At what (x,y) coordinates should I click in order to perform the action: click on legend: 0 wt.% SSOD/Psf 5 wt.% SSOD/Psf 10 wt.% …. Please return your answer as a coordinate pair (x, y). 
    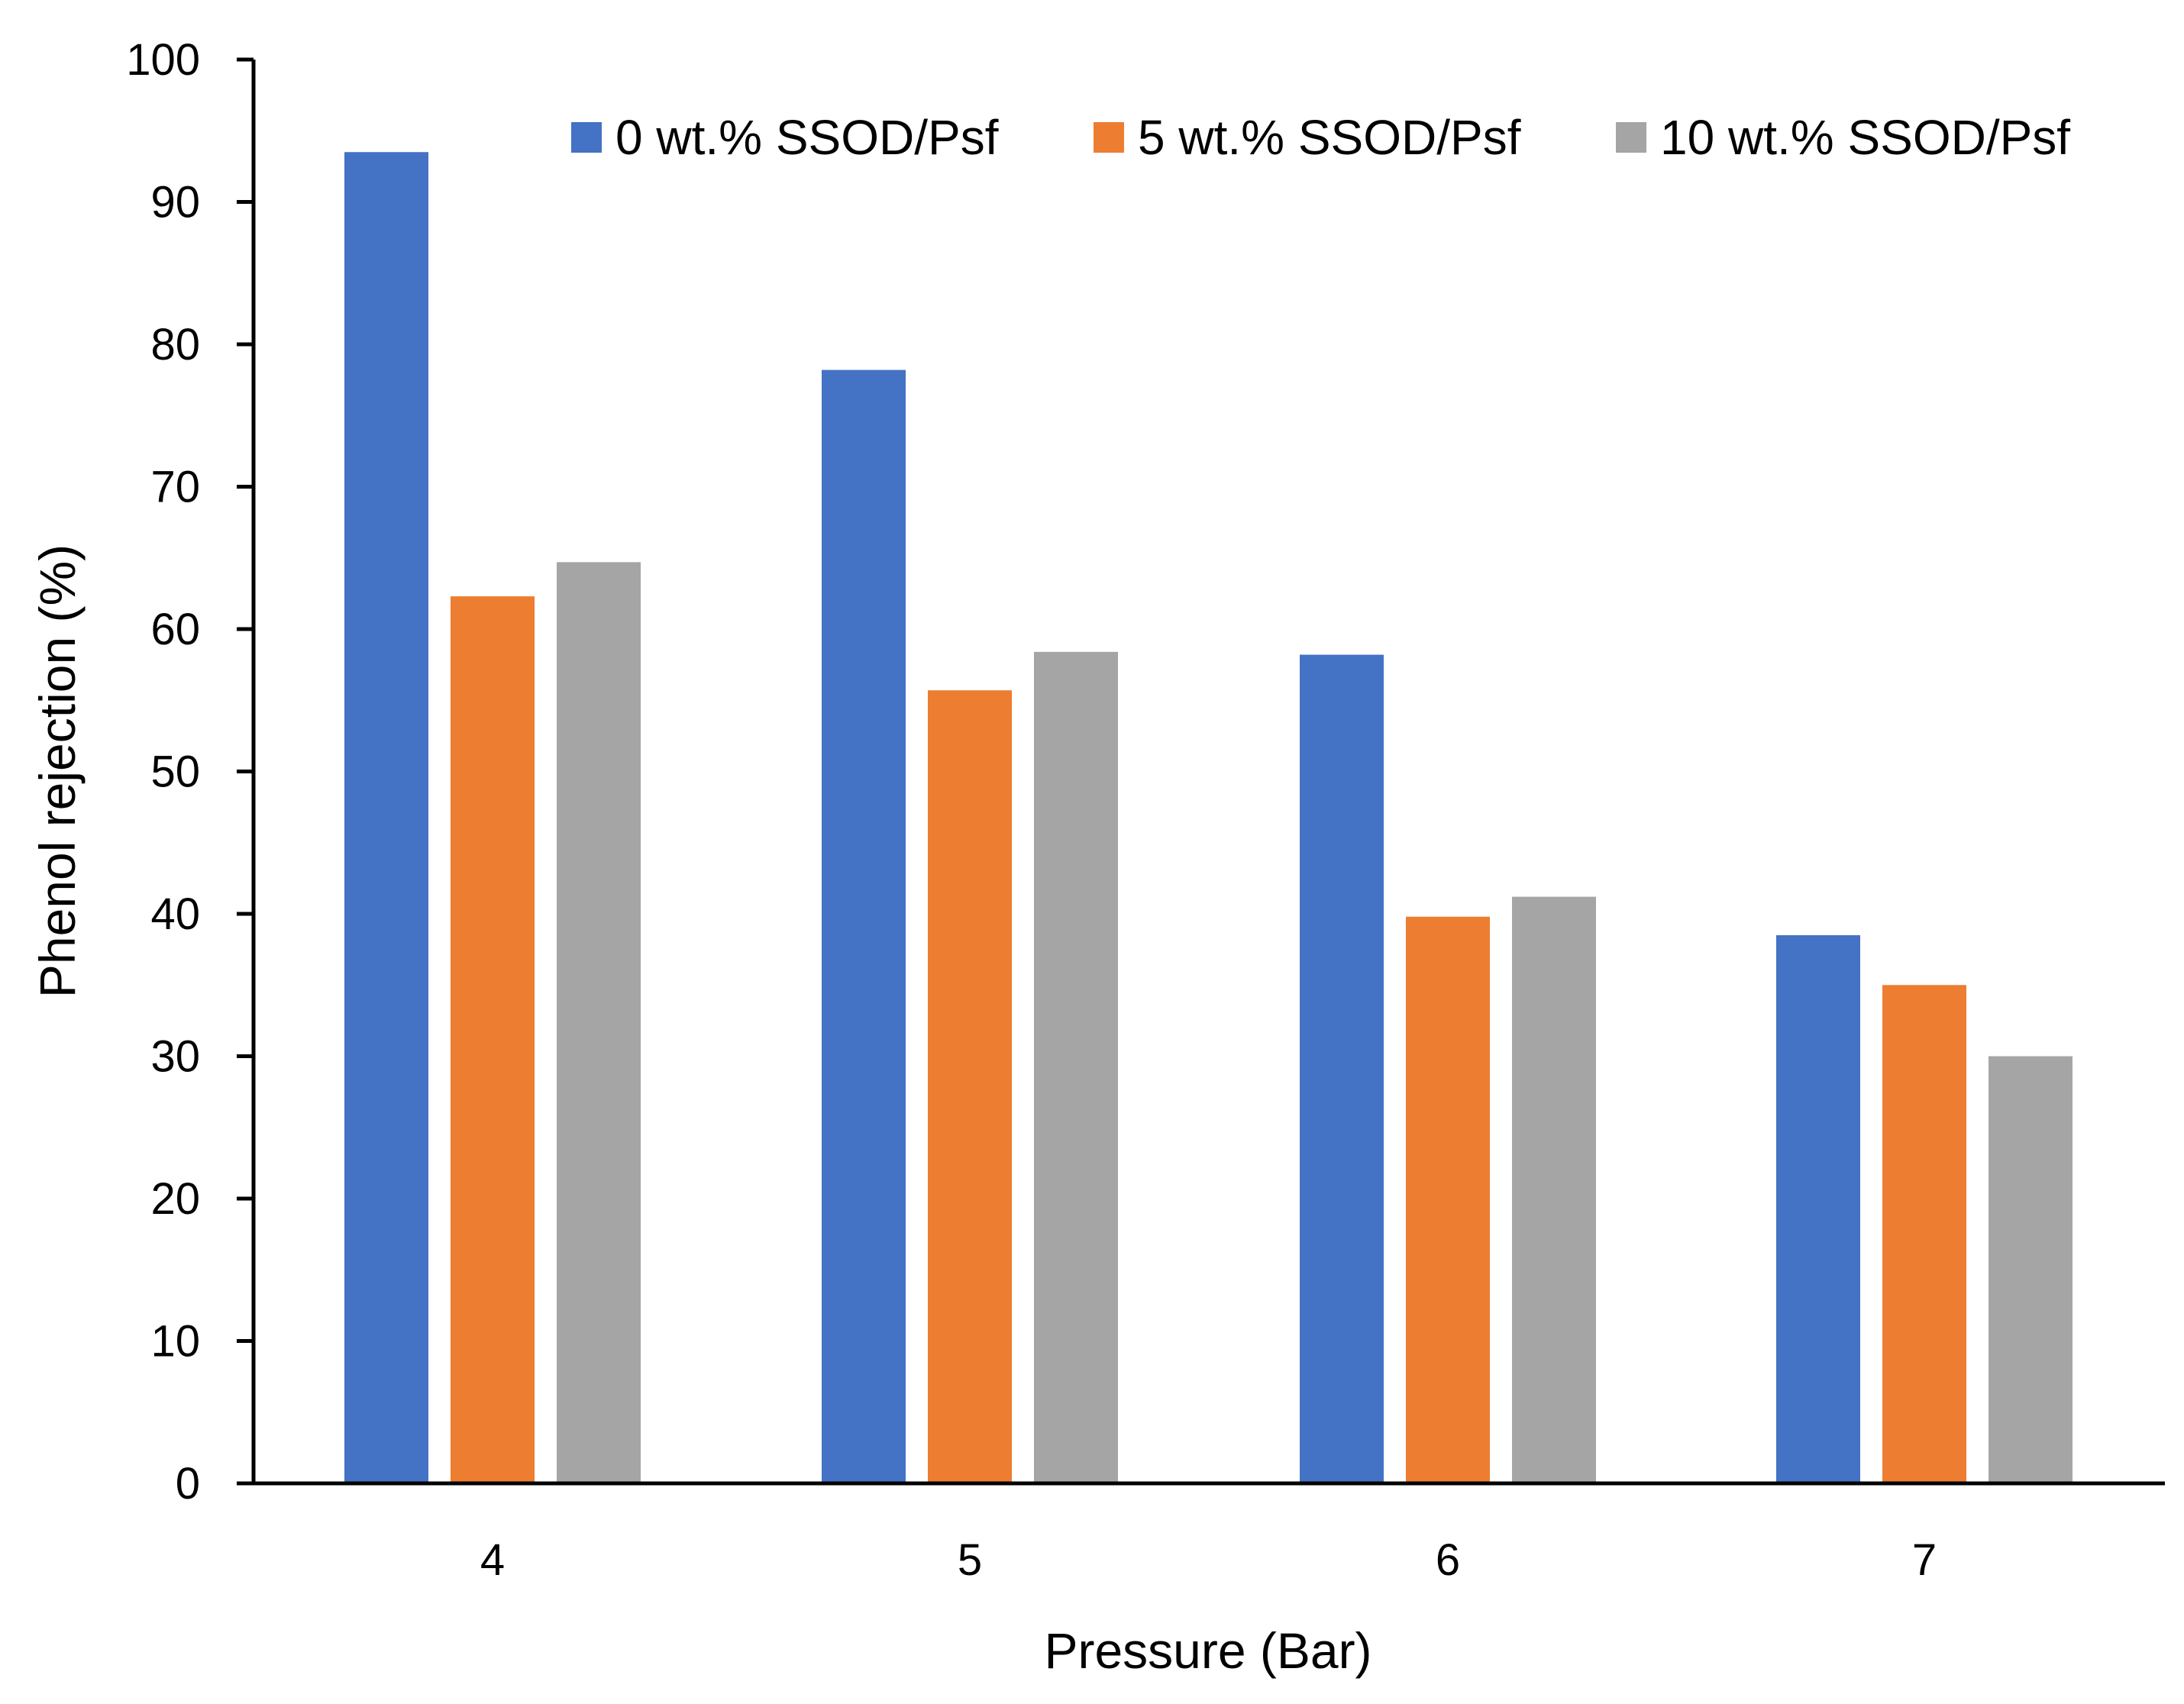
    Looking at the image, I should click on (1321, 137).